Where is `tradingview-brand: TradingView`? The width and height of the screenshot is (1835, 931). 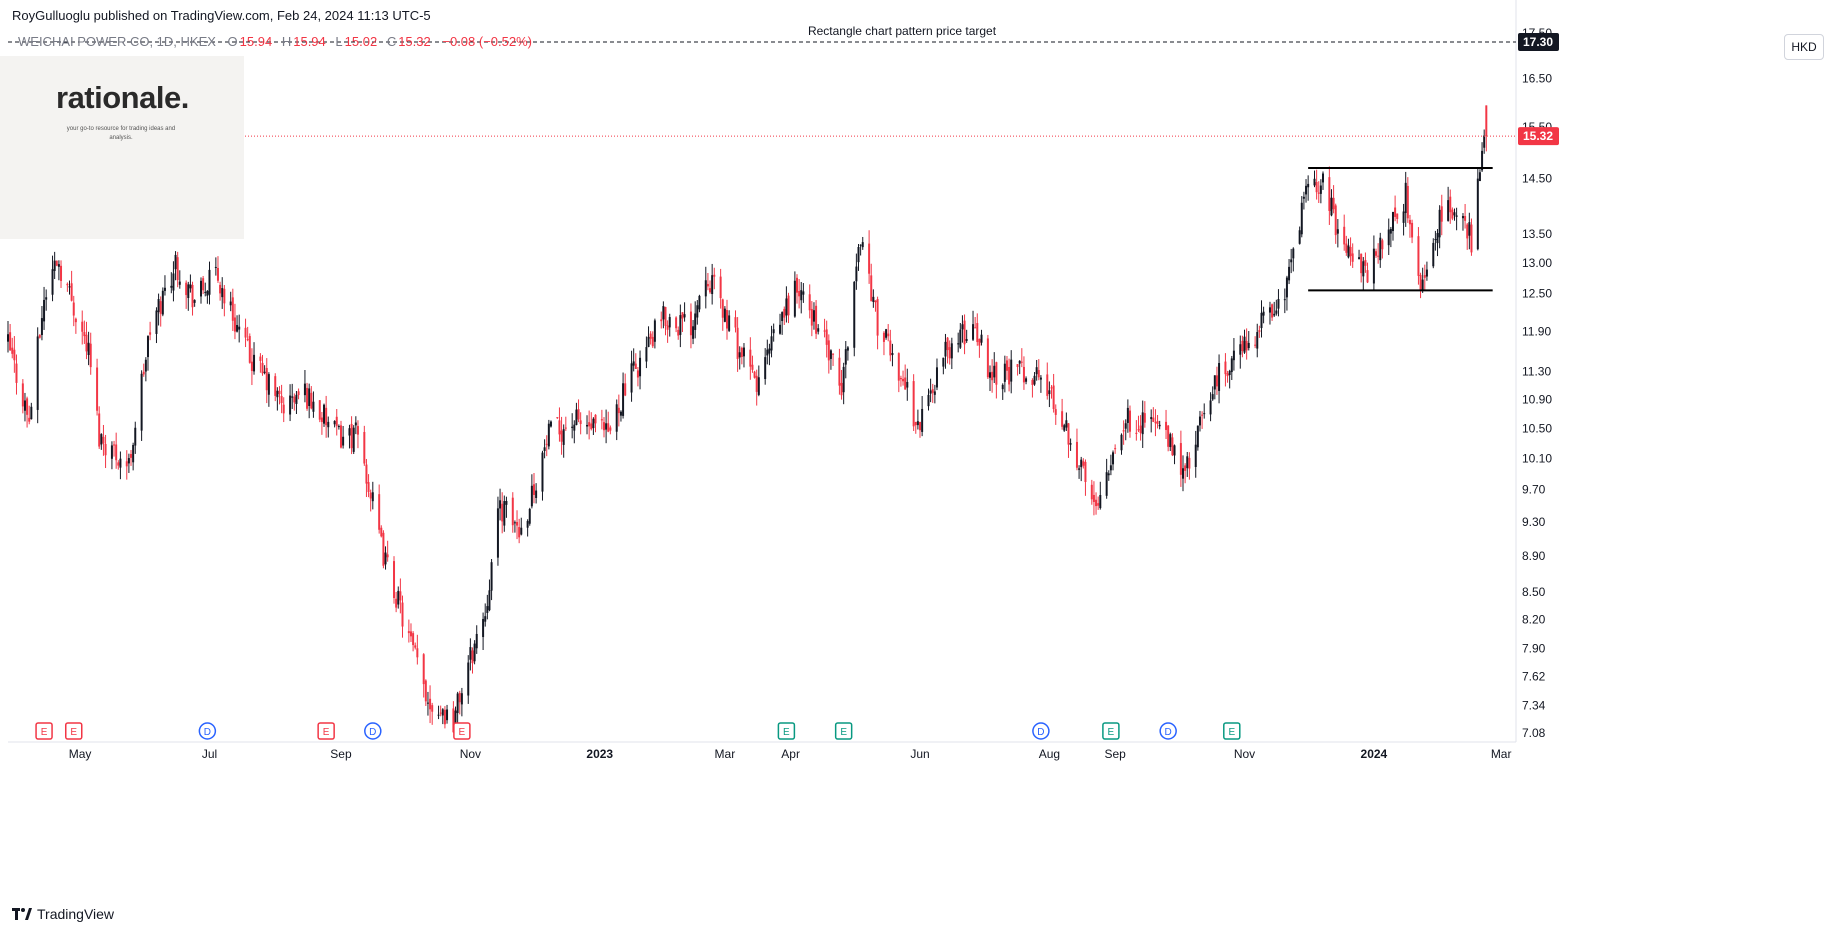
tradingview-brand: TradingView is located at coordinates (63, 914).